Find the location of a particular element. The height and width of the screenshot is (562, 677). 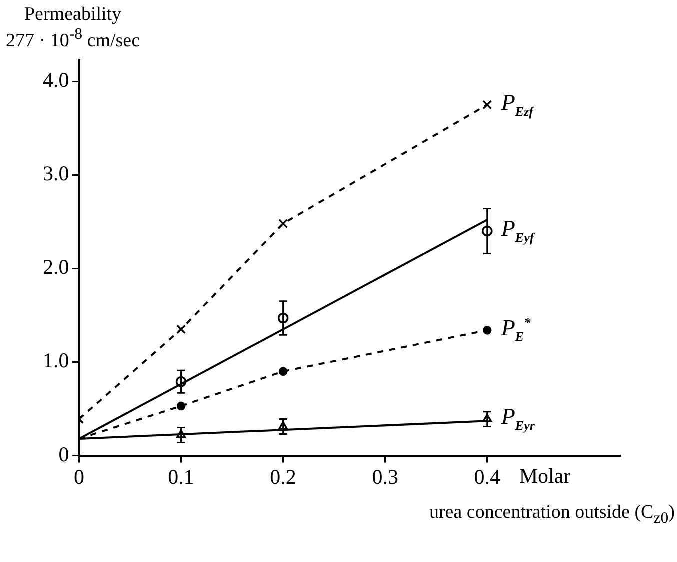

x-tick-label: 0.1 is located at coordinates (181, 476).